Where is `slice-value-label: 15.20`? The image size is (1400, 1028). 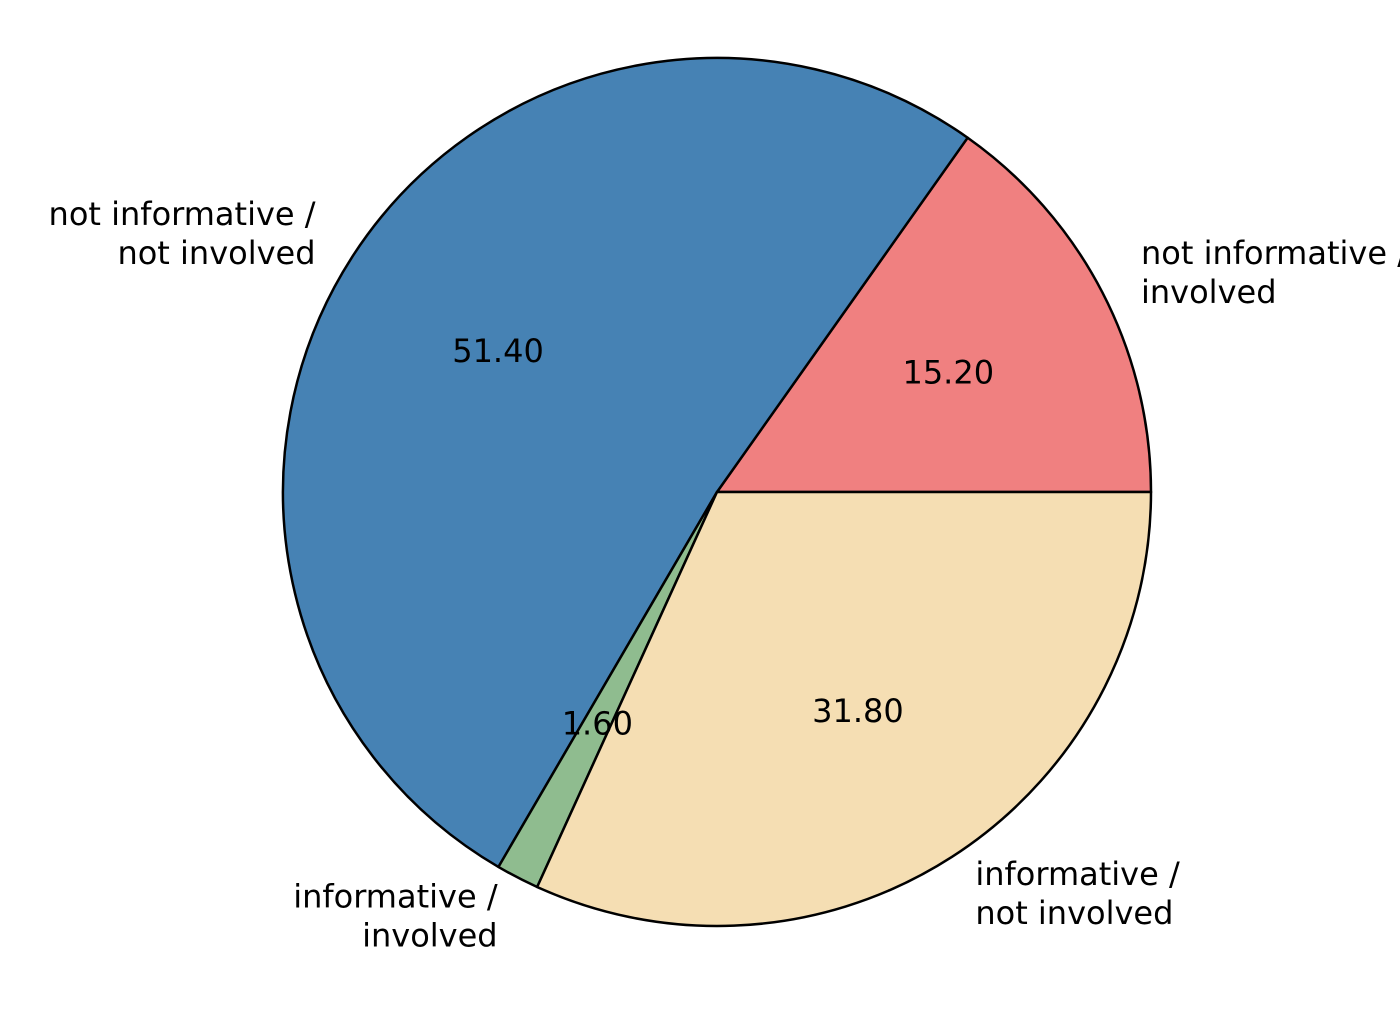 slice-value-label: 15.20 is located at coordinates (948, 372).